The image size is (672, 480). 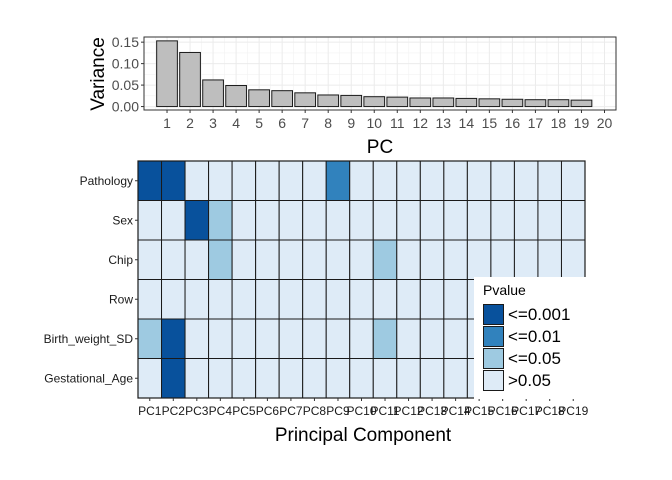 I want to click on bar-x-tick-label: 5, so click(x=259, y=123).